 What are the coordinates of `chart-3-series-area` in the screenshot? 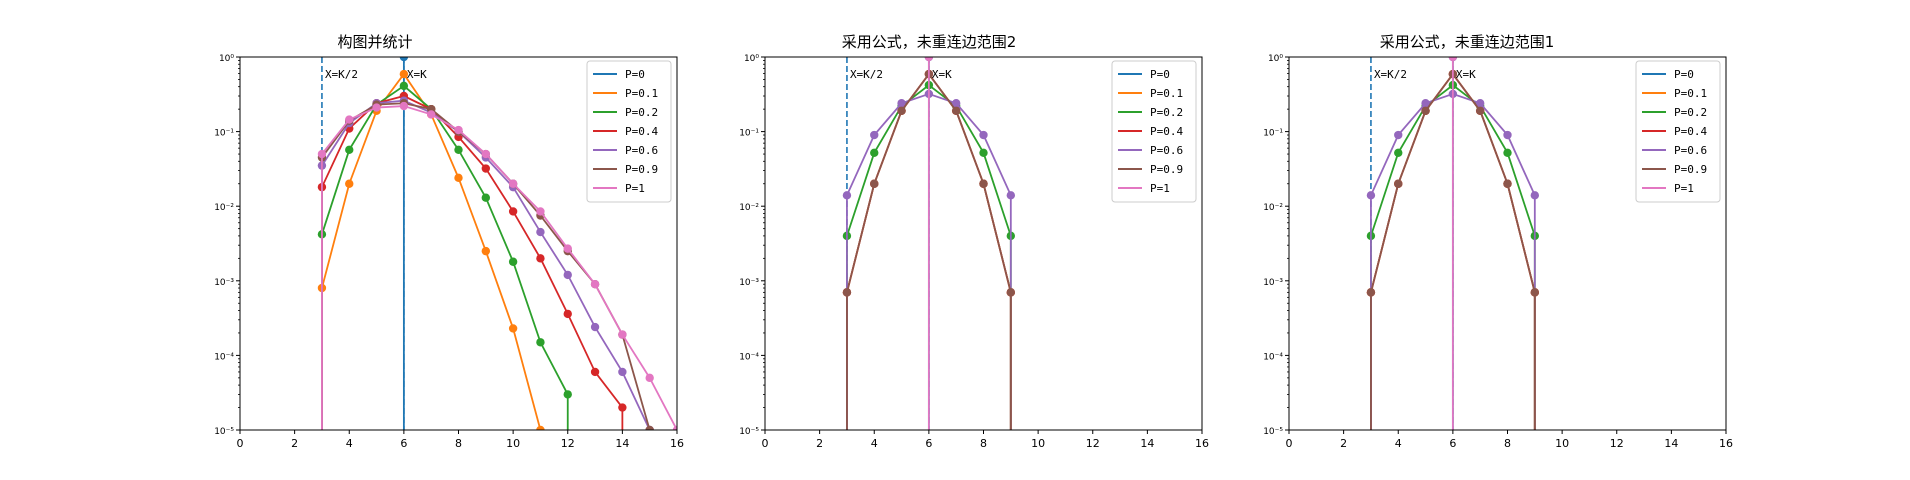 It's located at (1453, 243).